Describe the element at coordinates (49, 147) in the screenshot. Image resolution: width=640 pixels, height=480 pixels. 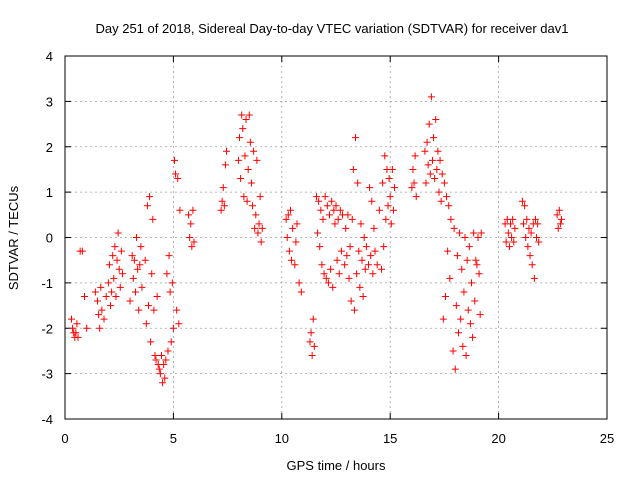
I see `y-tick-label: 2` at that location.